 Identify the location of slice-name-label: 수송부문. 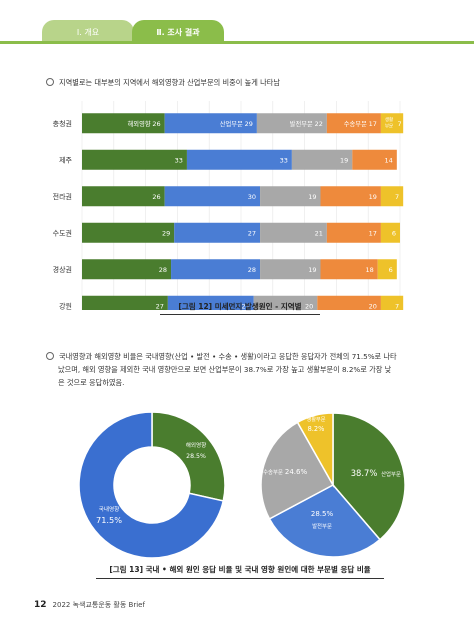
(273, 472).